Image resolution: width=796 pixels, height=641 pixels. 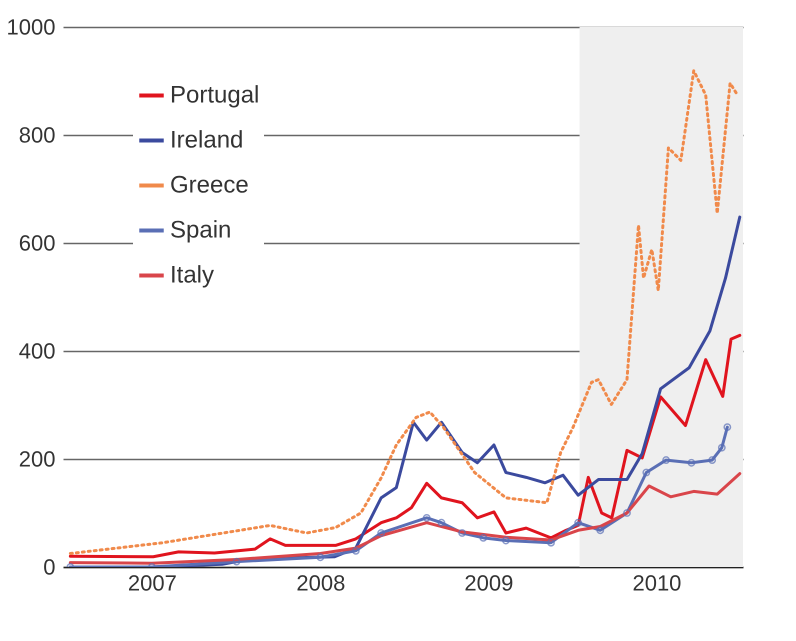 What do you see at coordinates (37, 135) in the screenshot?
I see `y-tick-label: 800` at bounding box center [37, 135].